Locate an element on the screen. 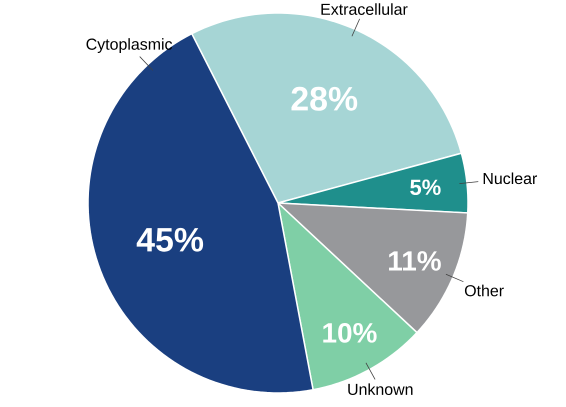 The height and width of the screenshot is (407, 566). data-label: 28% is located at coordinates (324, 98).